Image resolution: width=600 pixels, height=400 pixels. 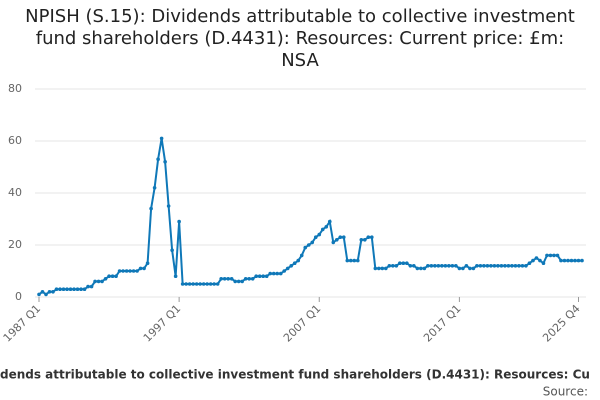 I want to click on y-tick-label: 80, so click(x=15, y=88).